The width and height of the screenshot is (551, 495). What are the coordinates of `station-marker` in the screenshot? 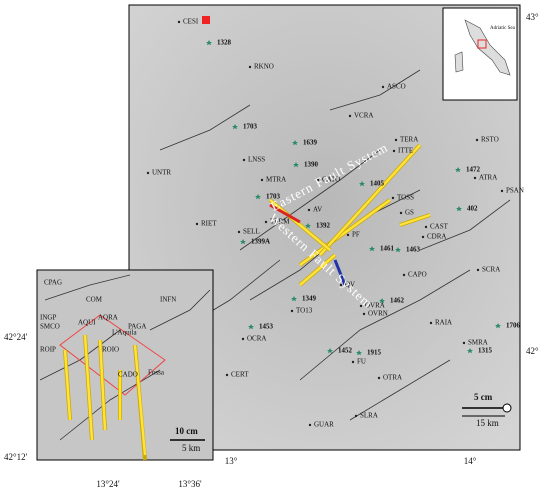 It's located at (206, 20).